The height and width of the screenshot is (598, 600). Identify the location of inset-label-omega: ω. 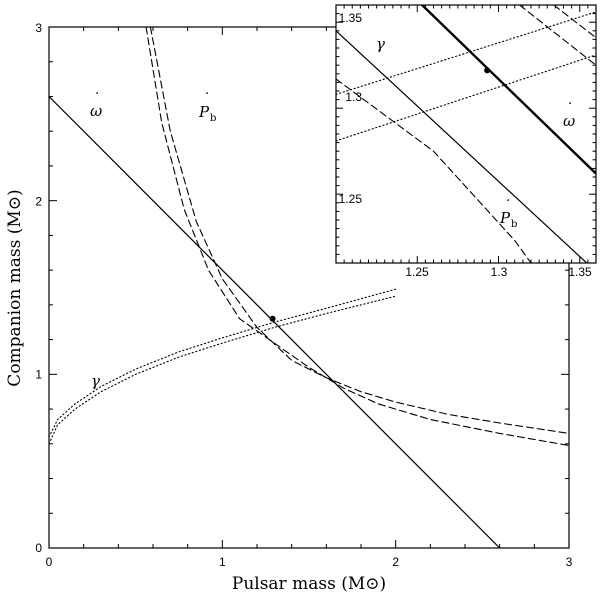
(569, 121).